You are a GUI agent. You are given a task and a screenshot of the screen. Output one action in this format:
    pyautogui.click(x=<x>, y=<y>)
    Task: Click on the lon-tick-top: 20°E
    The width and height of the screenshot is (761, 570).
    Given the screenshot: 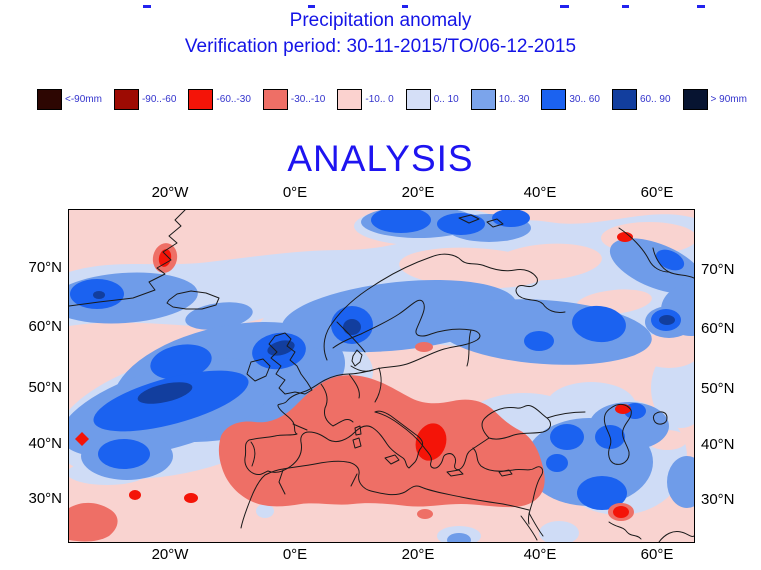 What is the action you would take?
    pyautogui.click(x=418, y=192)
    